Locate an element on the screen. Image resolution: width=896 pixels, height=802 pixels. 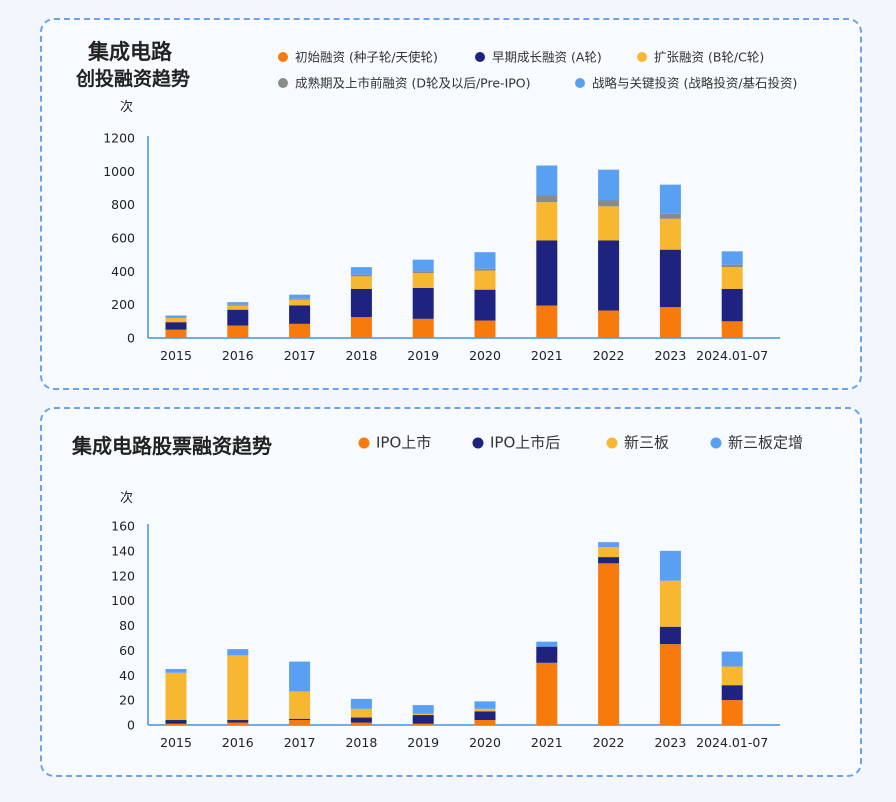
chart1-title-line2: 创投融资趋势 is located at coordinates (133, 79).